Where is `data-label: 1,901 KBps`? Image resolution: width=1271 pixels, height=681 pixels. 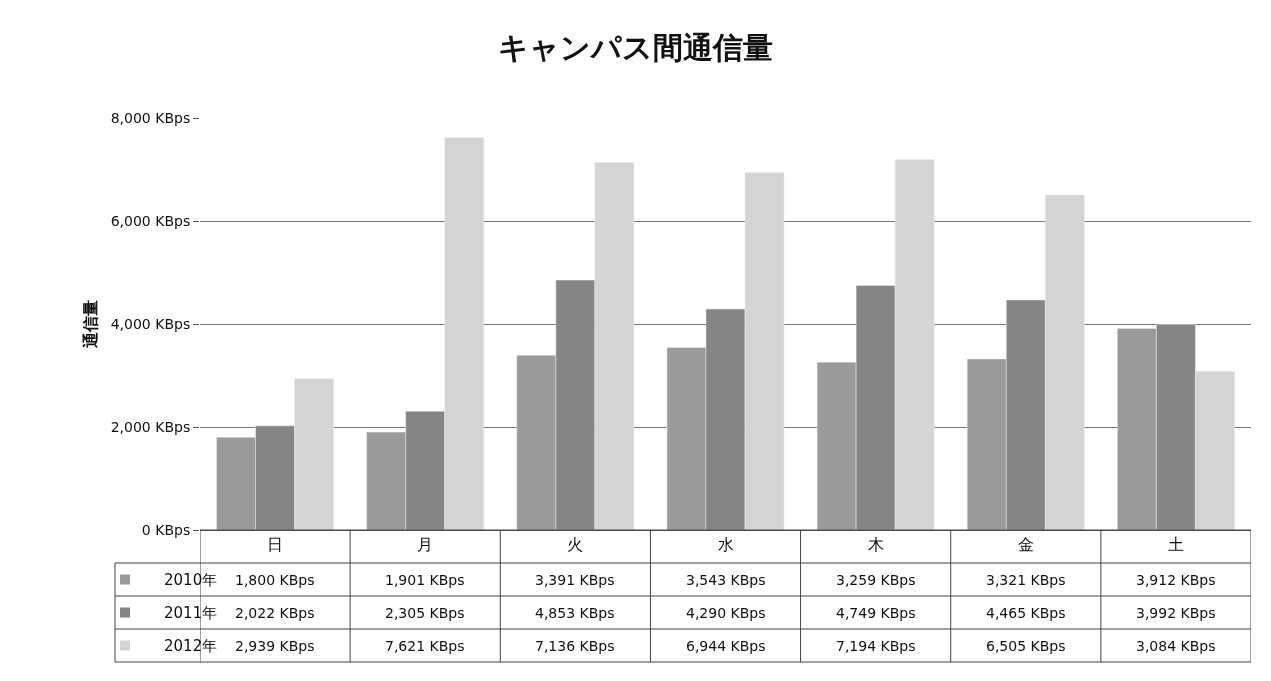
data-label: 1,901 KBps is located at coordinates (425, 580).